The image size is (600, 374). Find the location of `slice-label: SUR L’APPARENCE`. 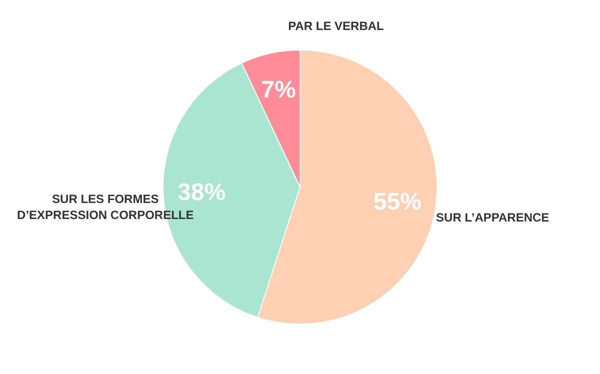

slice-label: SUR L’APPARENCE is located at coordinates (493, 217).